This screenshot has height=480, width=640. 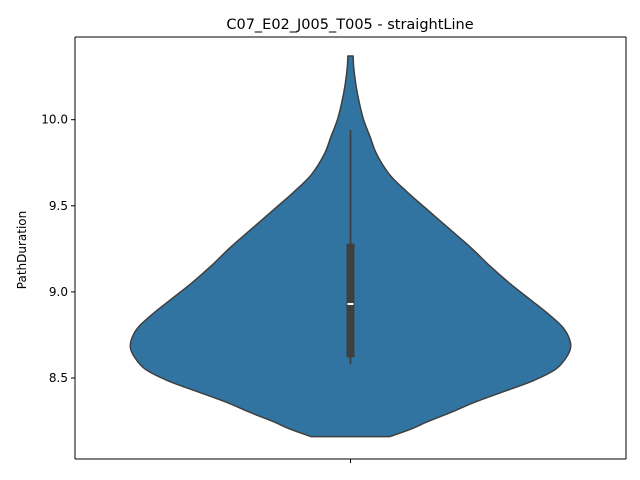 What do you see at coordinates (54, 120) in the screenshot?
I see `y-tick-label: 10.0` at bounding box center [54, 120].